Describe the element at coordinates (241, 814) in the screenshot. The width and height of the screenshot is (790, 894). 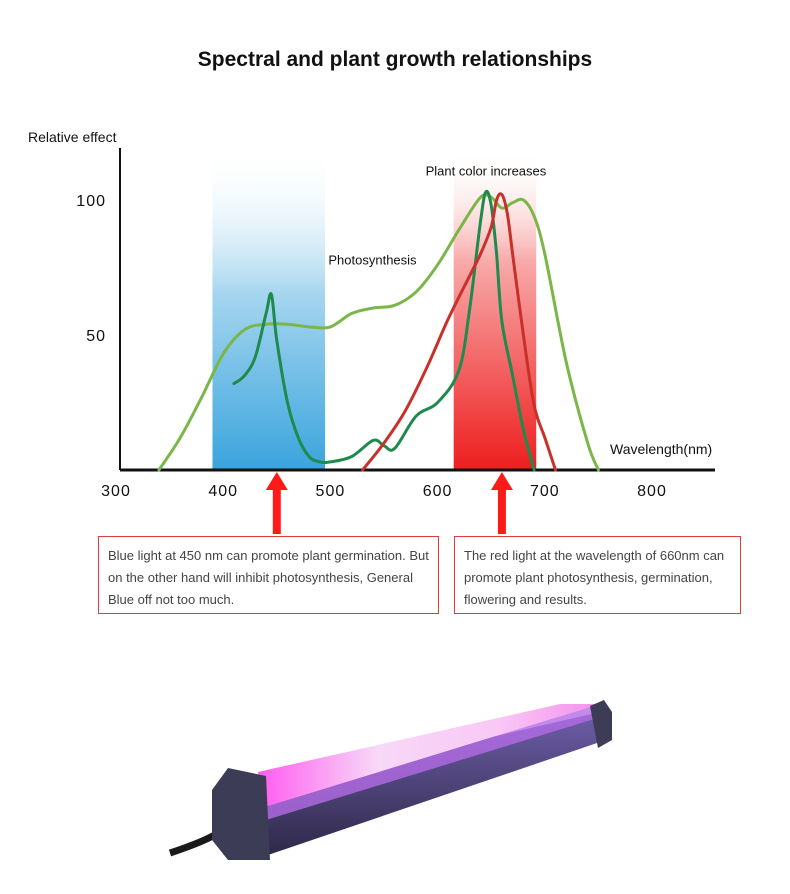
I see `lamp-end-cap-left` at that location.